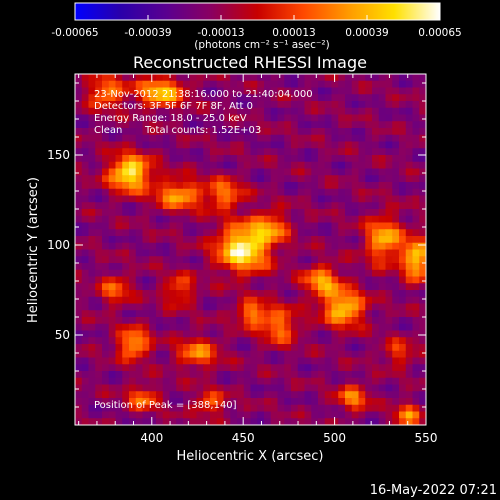 This screenshot has width=500, height=500. Describe the element at coordinates (334, 438) in the screenshot. I see `x-tick-label: 500` at that location.